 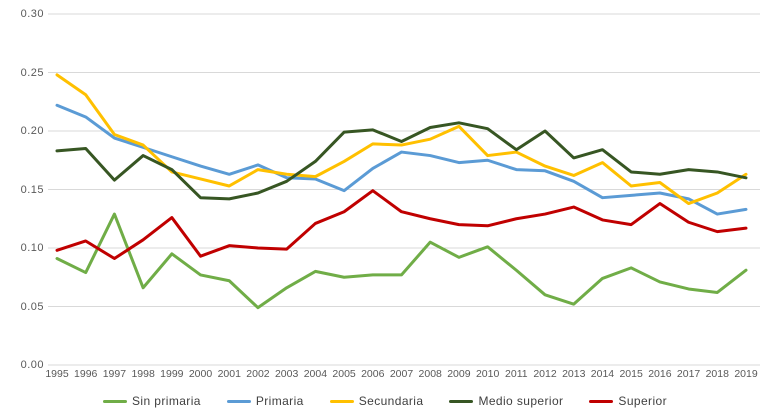 What do you see at coordinates (114, 374) in the screenshot?
I see `x-axis-tick-label: 1997` at bounding box center [114, 374].